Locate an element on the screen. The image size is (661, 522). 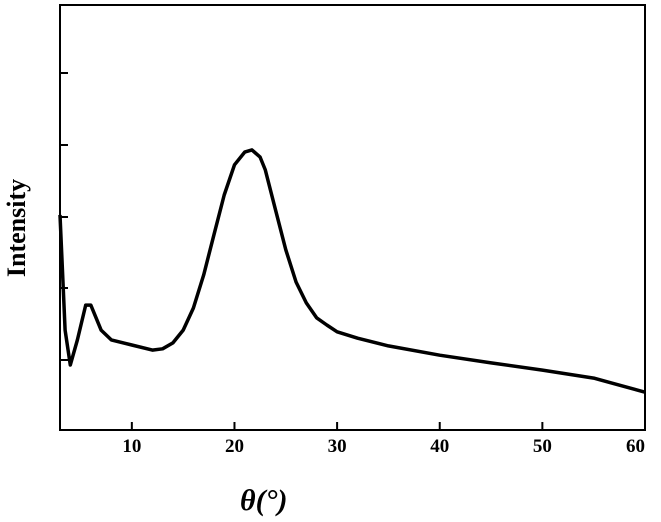
x-tick-label: 60 is located at coordinates (635, 446).